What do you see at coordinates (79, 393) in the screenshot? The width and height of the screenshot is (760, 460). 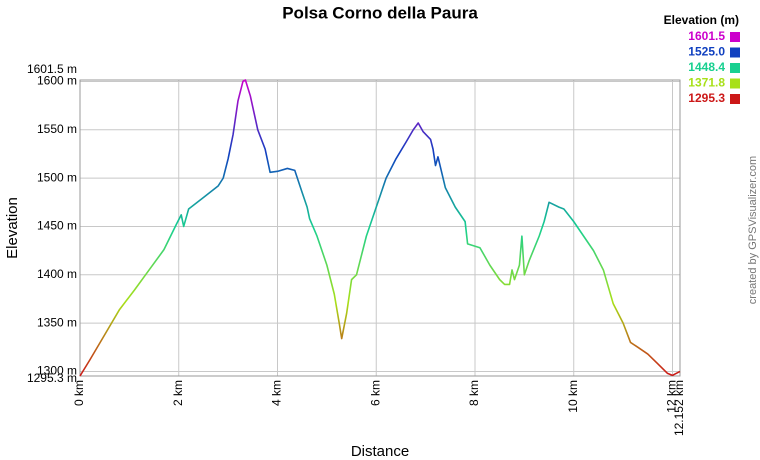 I see `x-tick-label: 0 km` at bounding box center [79, 393].